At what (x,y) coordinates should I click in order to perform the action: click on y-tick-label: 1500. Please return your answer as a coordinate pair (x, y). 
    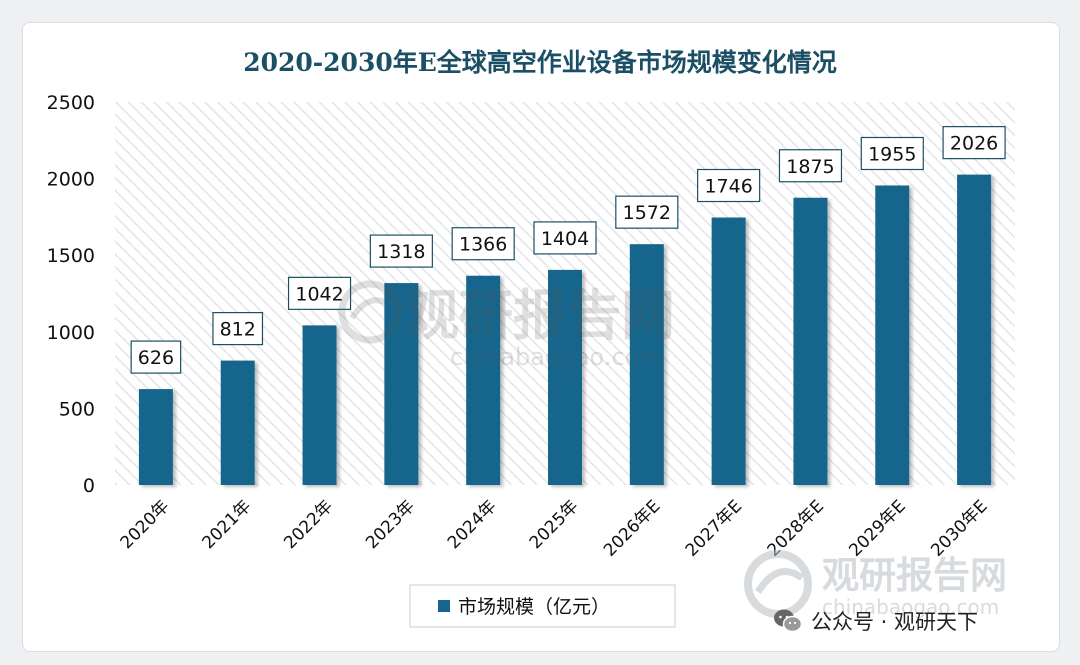
    Looking at the image, I should click on (71, 256).